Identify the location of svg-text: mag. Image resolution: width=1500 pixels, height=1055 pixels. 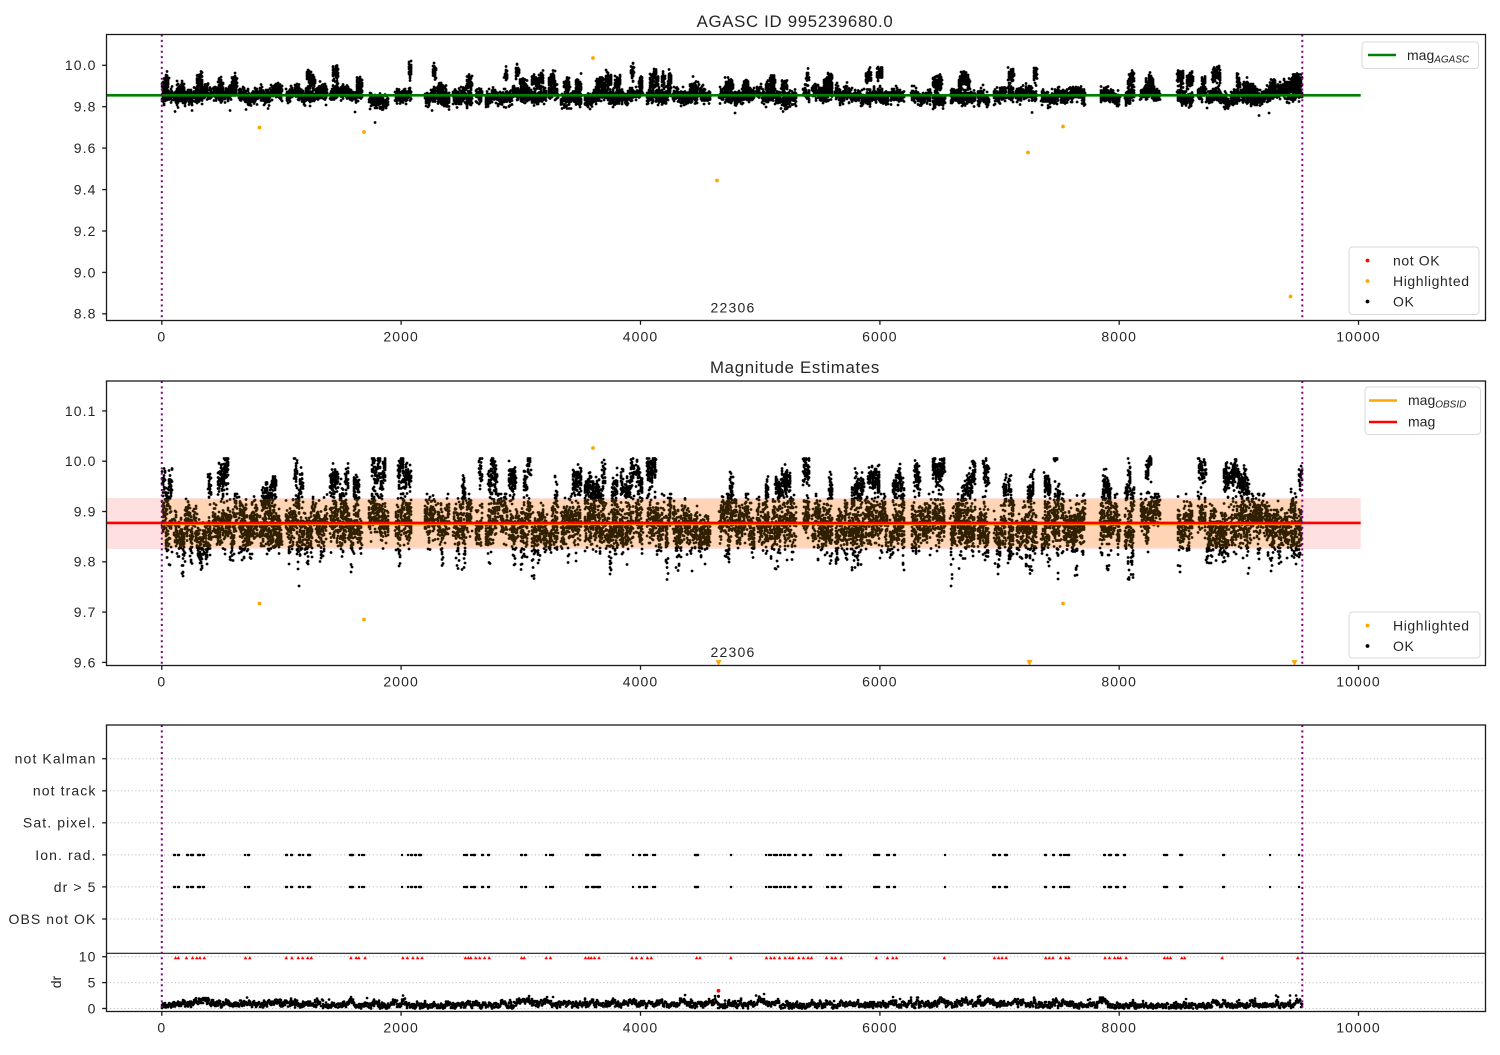
(1421, 422).